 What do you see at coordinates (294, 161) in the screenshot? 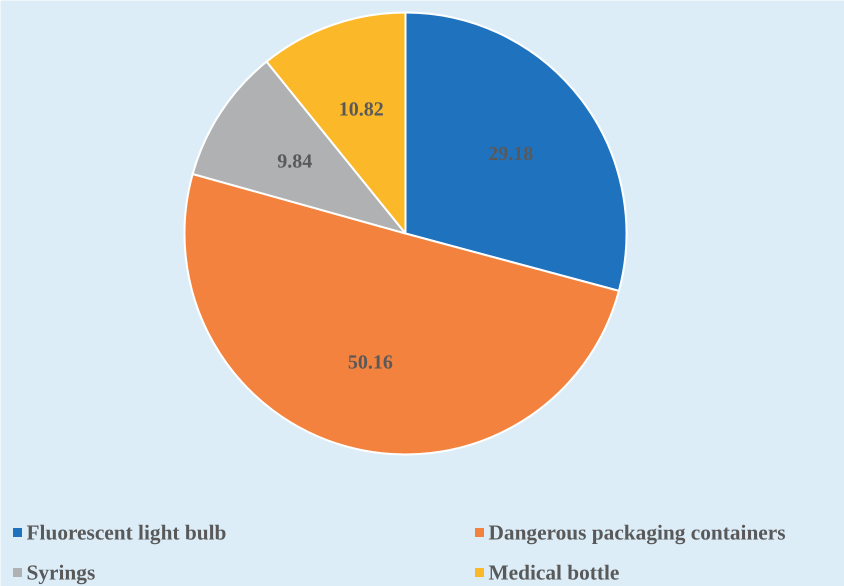
I see `data-label: 9.84` at bounding box center [294, 161].